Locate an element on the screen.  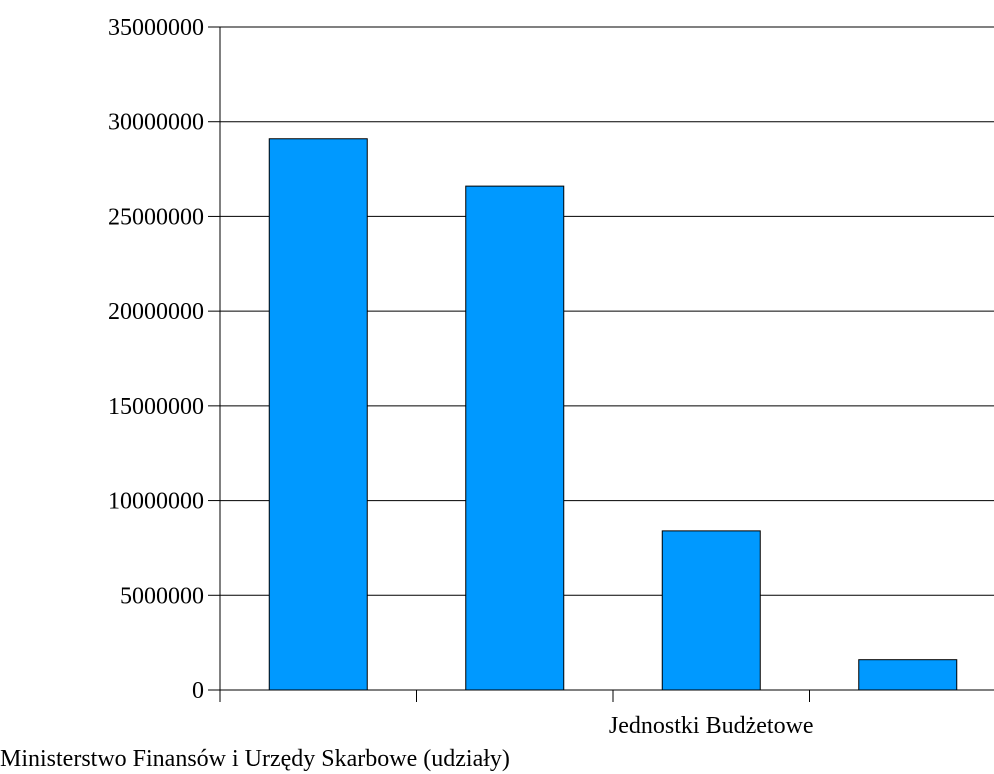
x-category-label: Jednostki Budżetowe is located at coordinates (711, 726).